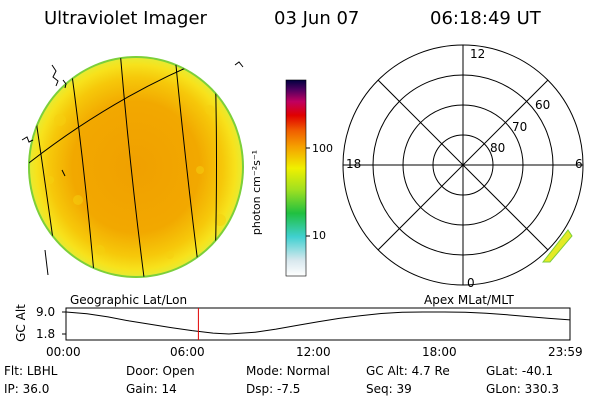 Image resolution: width=600 pixels, height=400 pixels. Describe the element at coordinates (522, 389) in the screenshot. I see `status-glon: GLon: 330.3` at that location.